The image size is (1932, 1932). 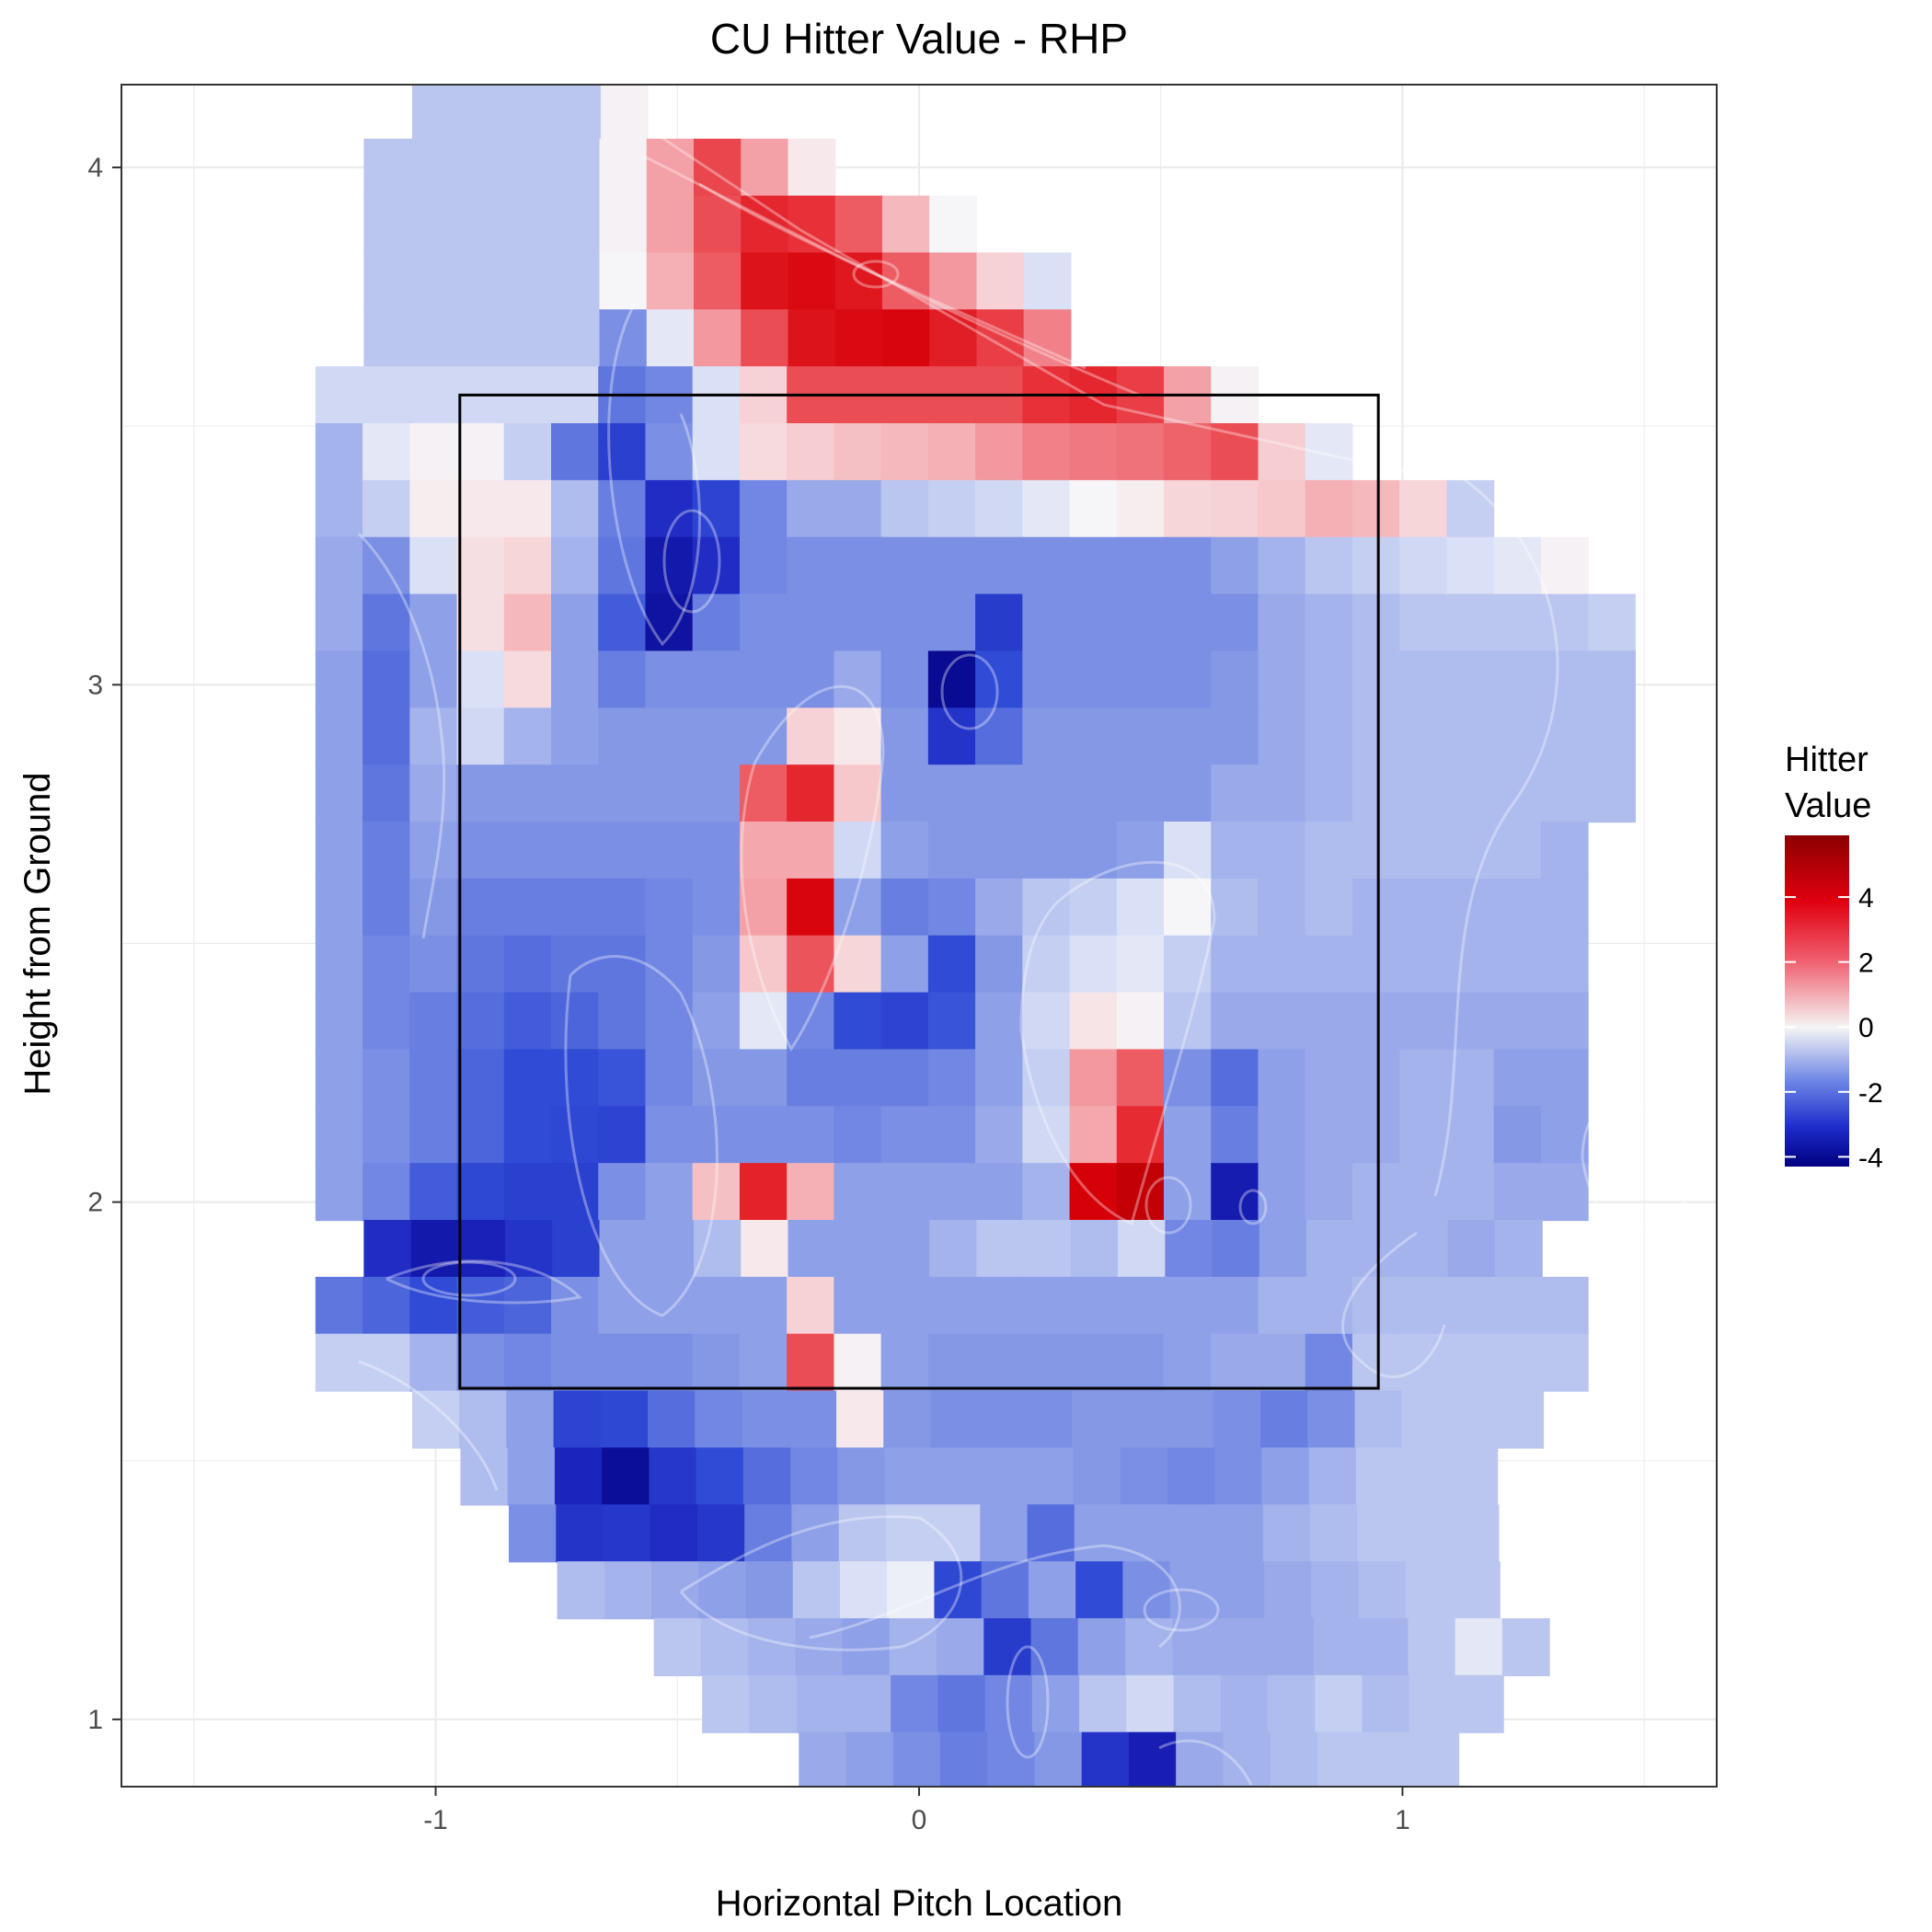 What do you see at coordinates (1402, 1820) in the screenshot?
I see `x-tick-label: 1` at bounding box center [1402, 1820].